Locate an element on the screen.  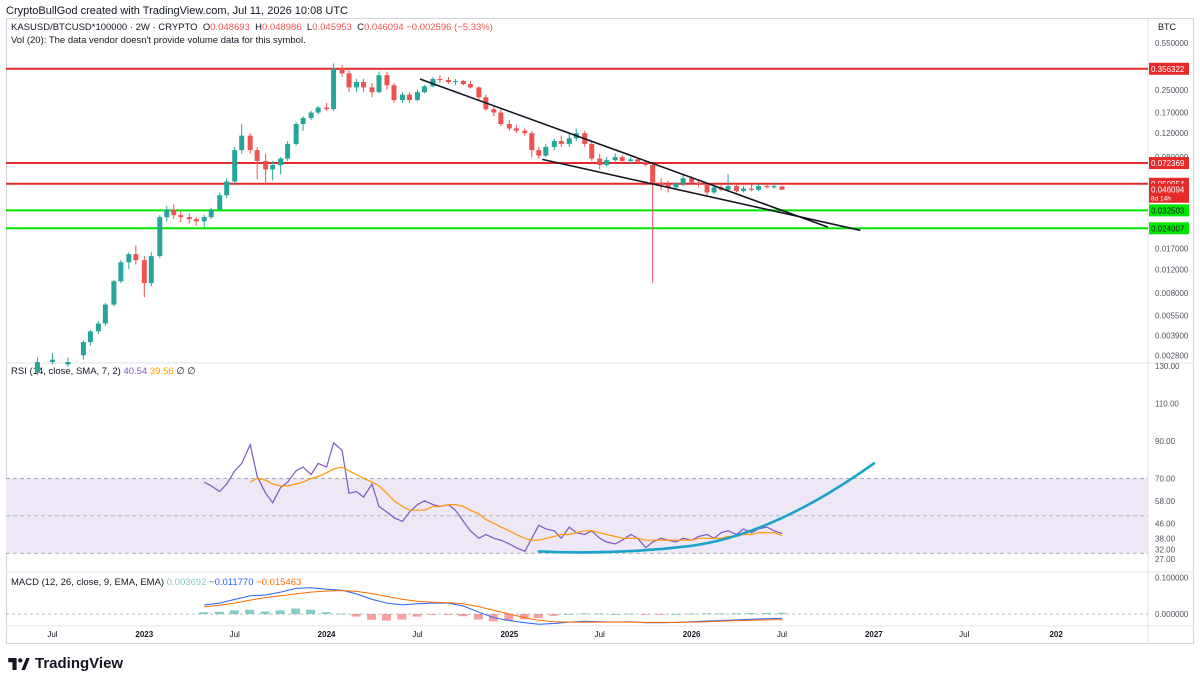
rsi-value: 40.54 is located at coordinates (135, 371).